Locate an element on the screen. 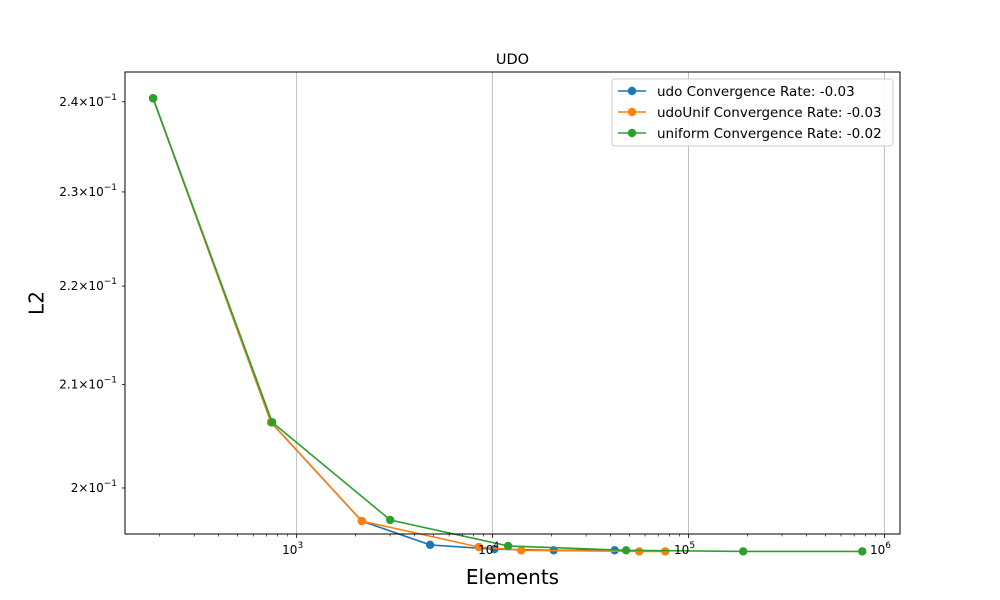  y-axis-ticks: 2×10⁻¹ 2.1×10⁻¹ 2.2×10⁻¹ 2.3×10⁻¹ 2.4×10⁻¹ is located at coordinates (92, 294).